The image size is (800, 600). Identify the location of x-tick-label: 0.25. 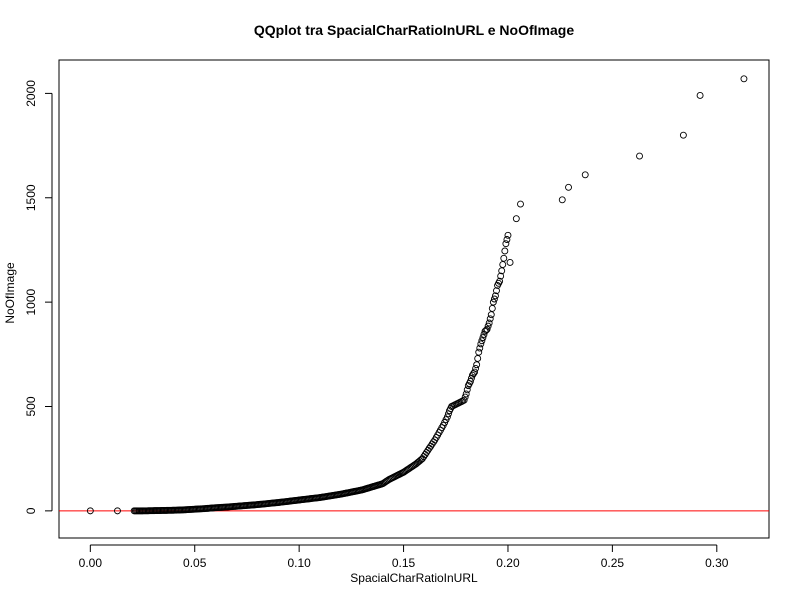
(613, 563).